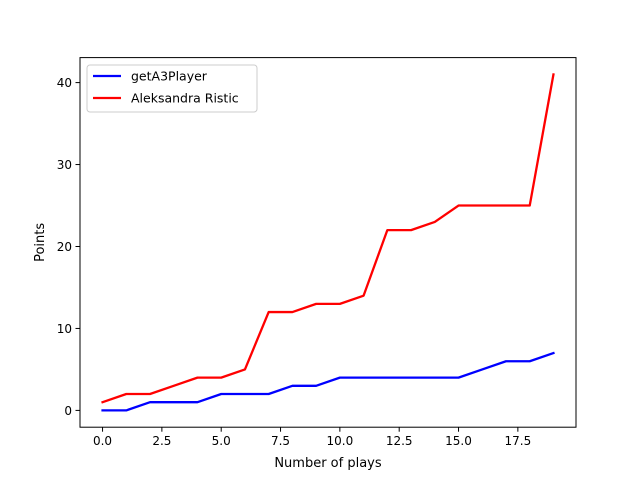  I want to click on legend-box, so click(172, 88).